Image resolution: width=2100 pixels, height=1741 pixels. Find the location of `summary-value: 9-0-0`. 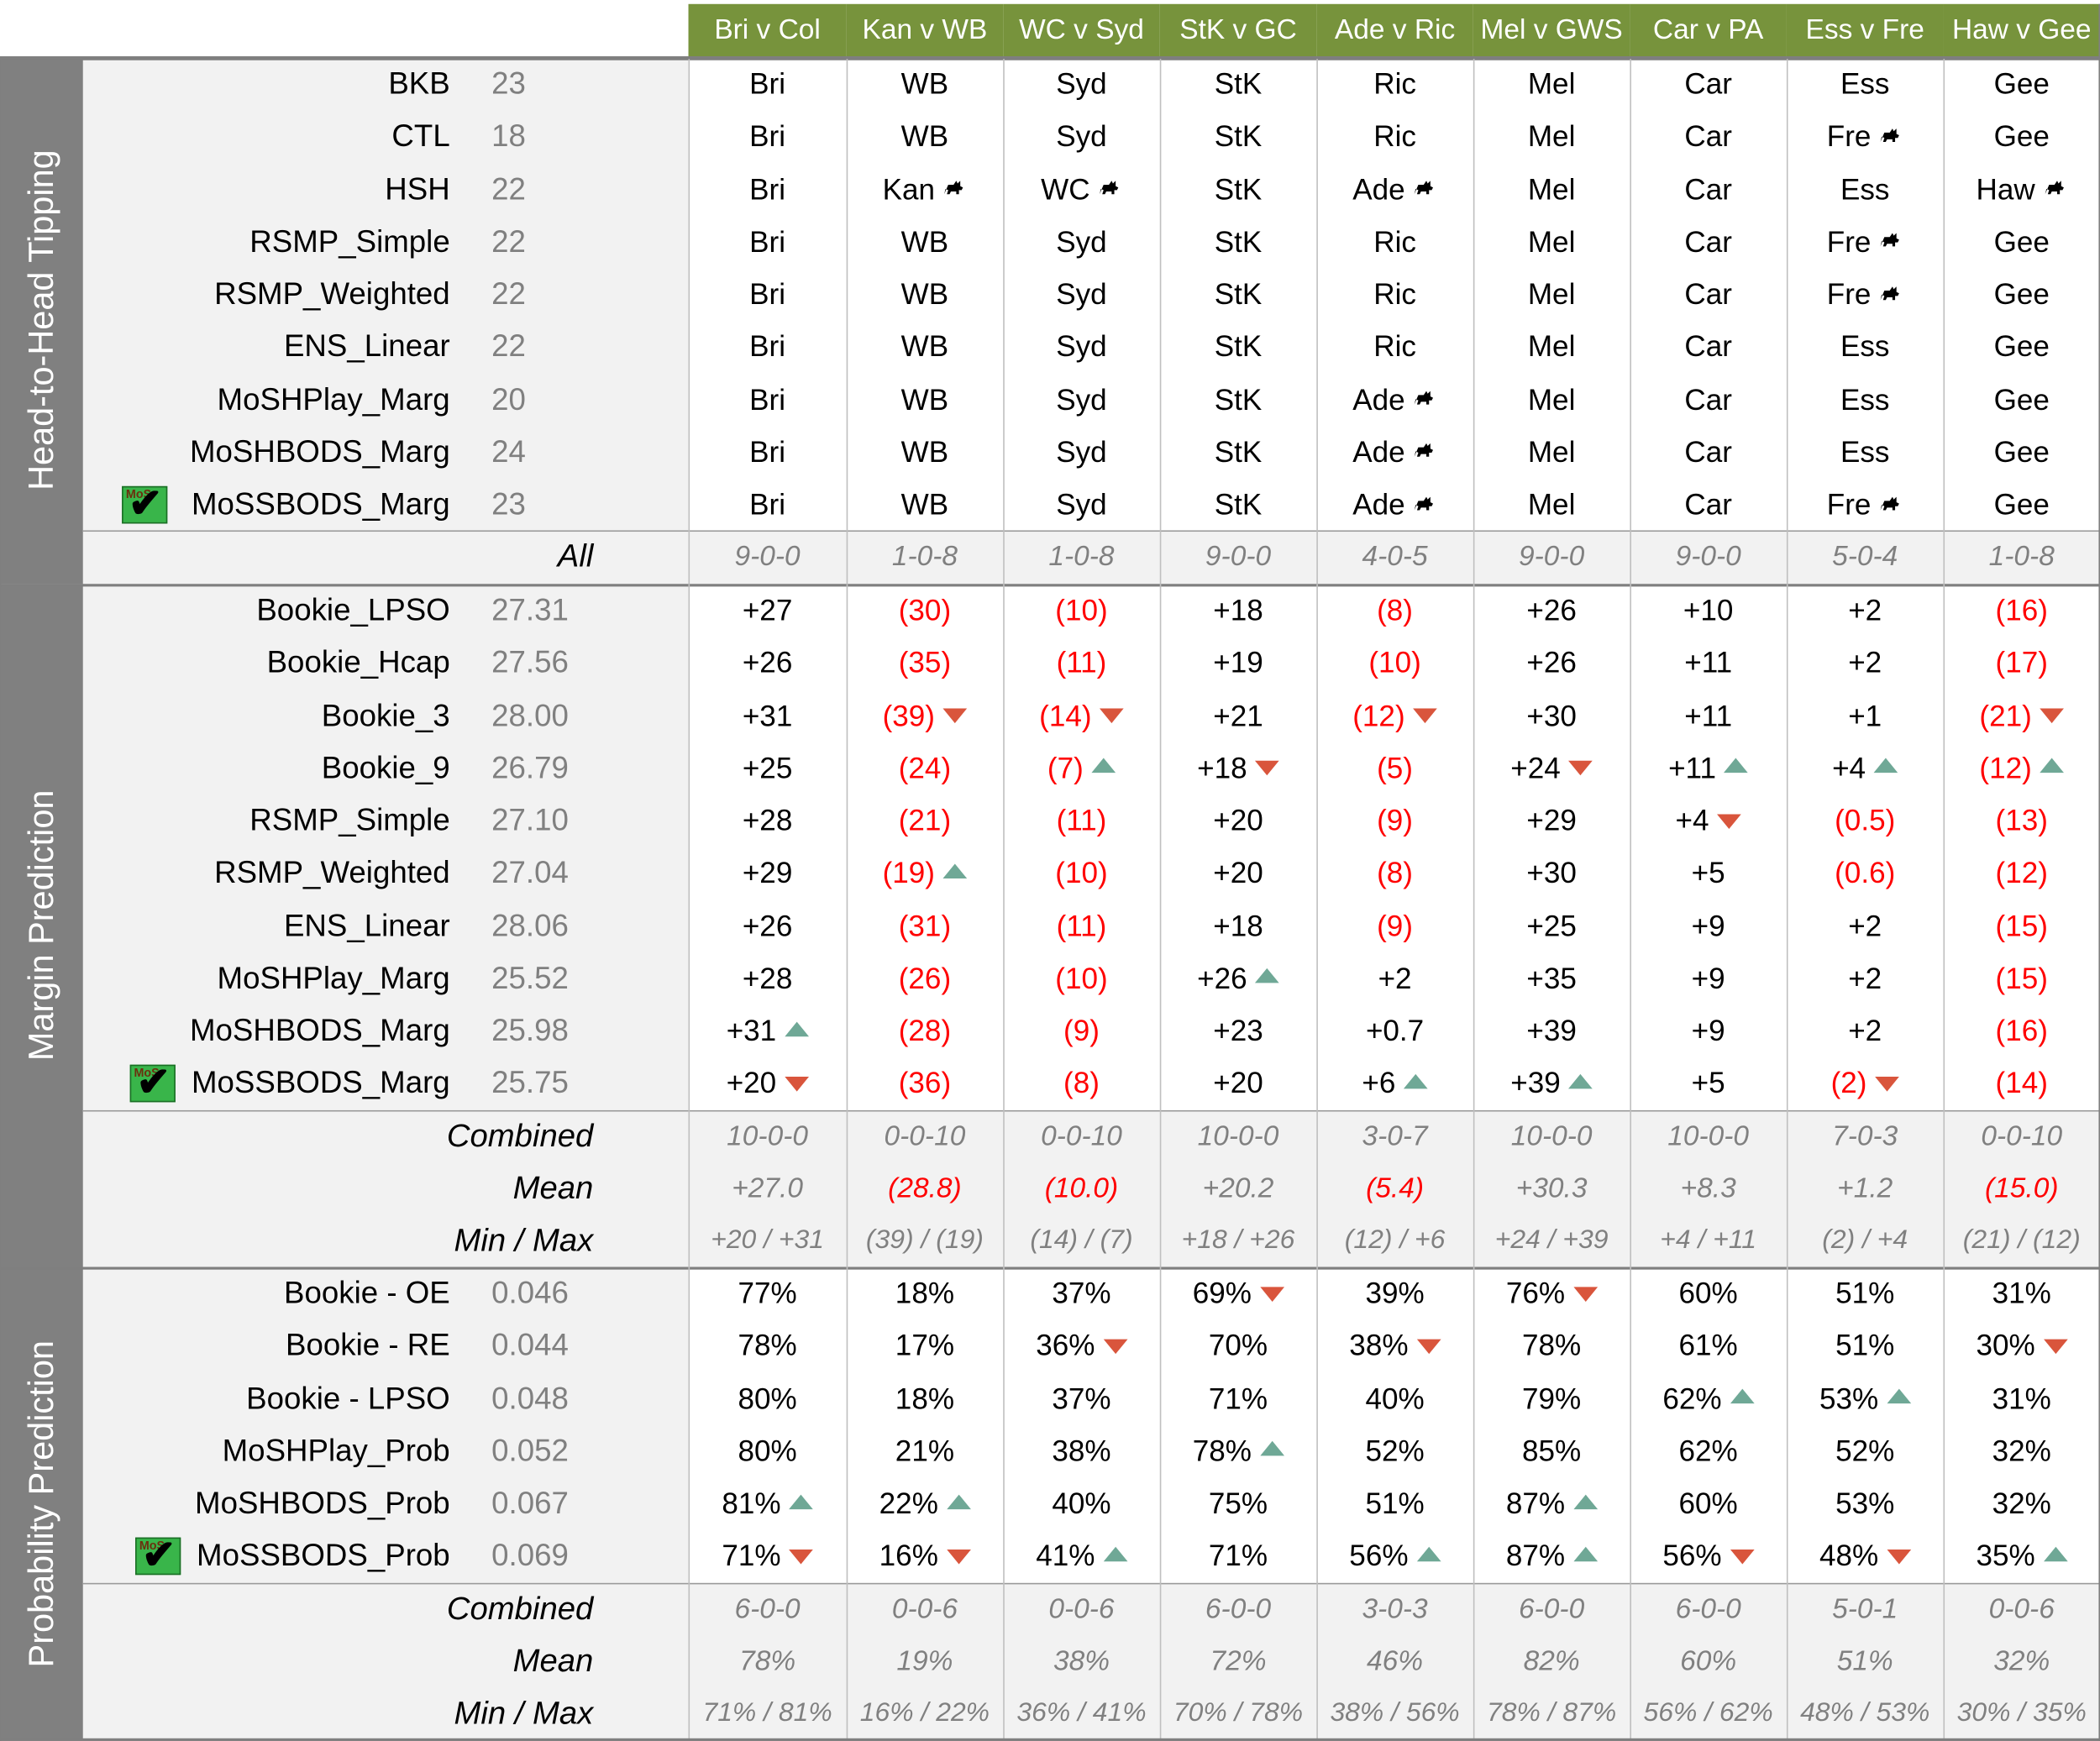

summary-value: 9-0-0 is located at coordinates (1552, 557).